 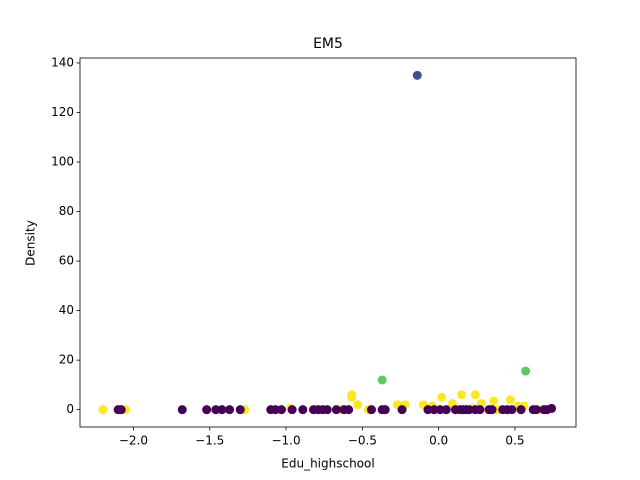 What do you see at coordinates (438, 441) in the screenshot?
I see `x-tick-label: 0.0` at bounding box center [438, 441].